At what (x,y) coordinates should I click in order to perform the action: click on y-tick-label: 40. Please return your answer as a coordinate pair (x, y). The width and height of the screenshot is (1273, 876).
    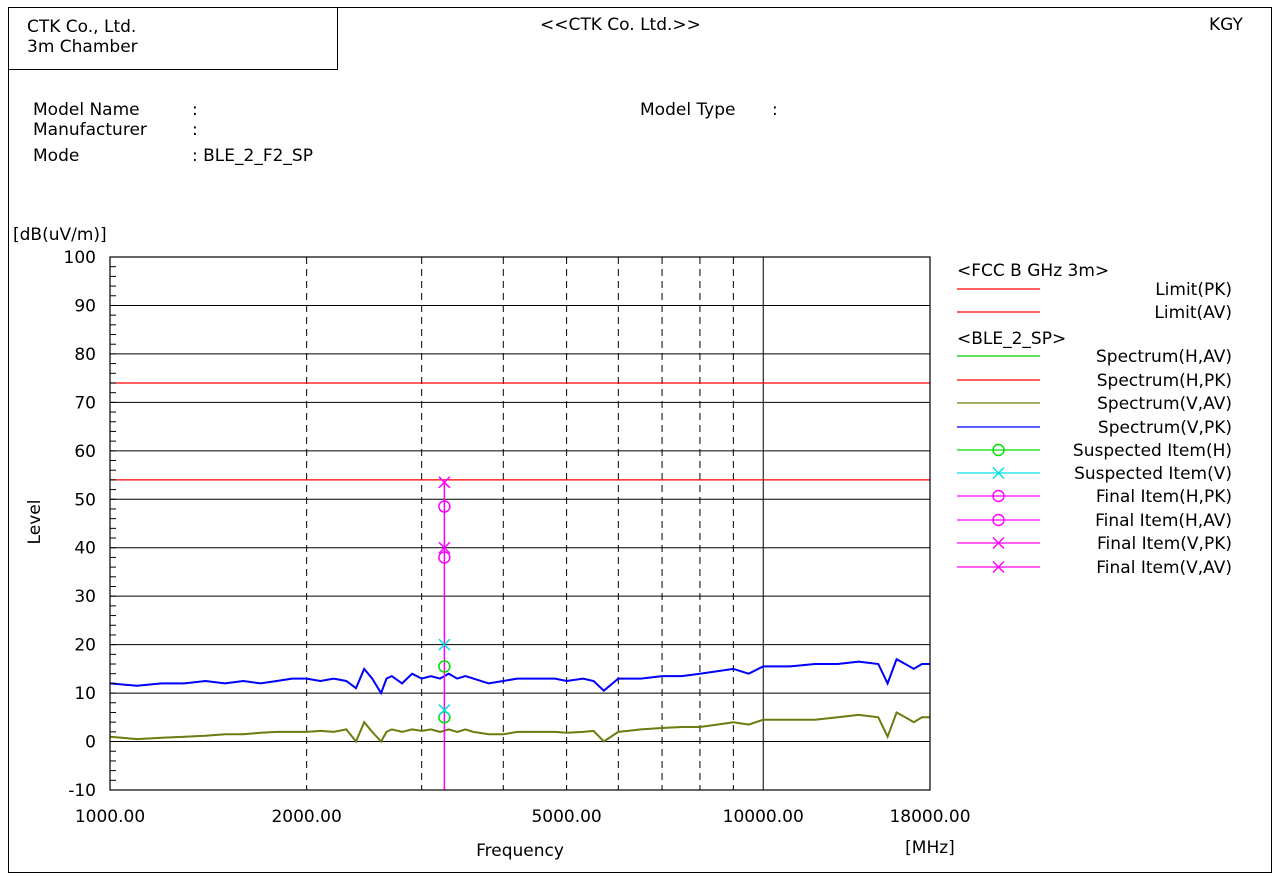
    Looking at the image, I should click on (85, 549).